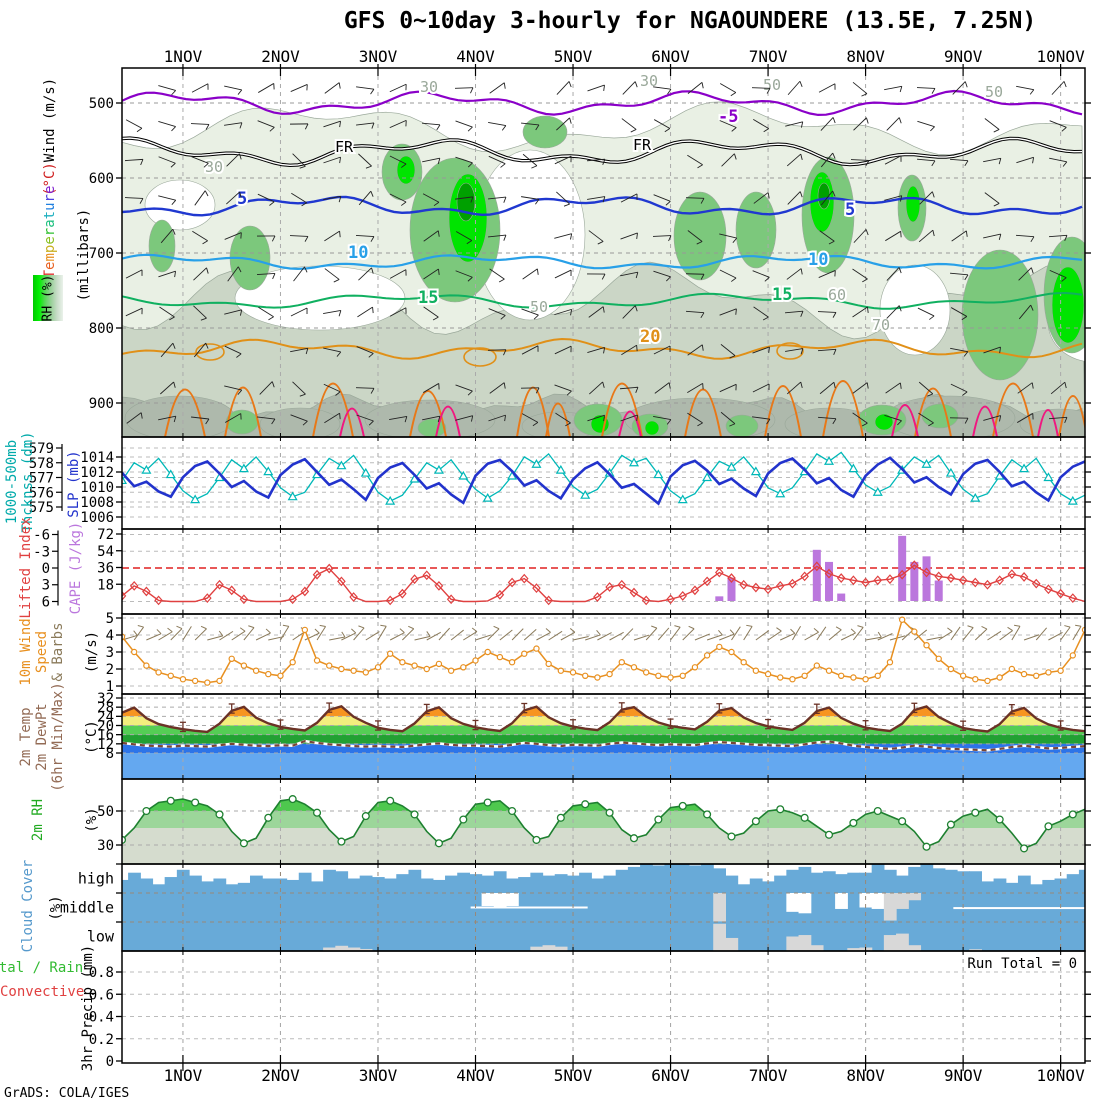 This screenshot has width=1100, height=1100. Describe the element at coordinates (56, 908) in the screenshot. I see `cloud-units-label: (%)` at that location.